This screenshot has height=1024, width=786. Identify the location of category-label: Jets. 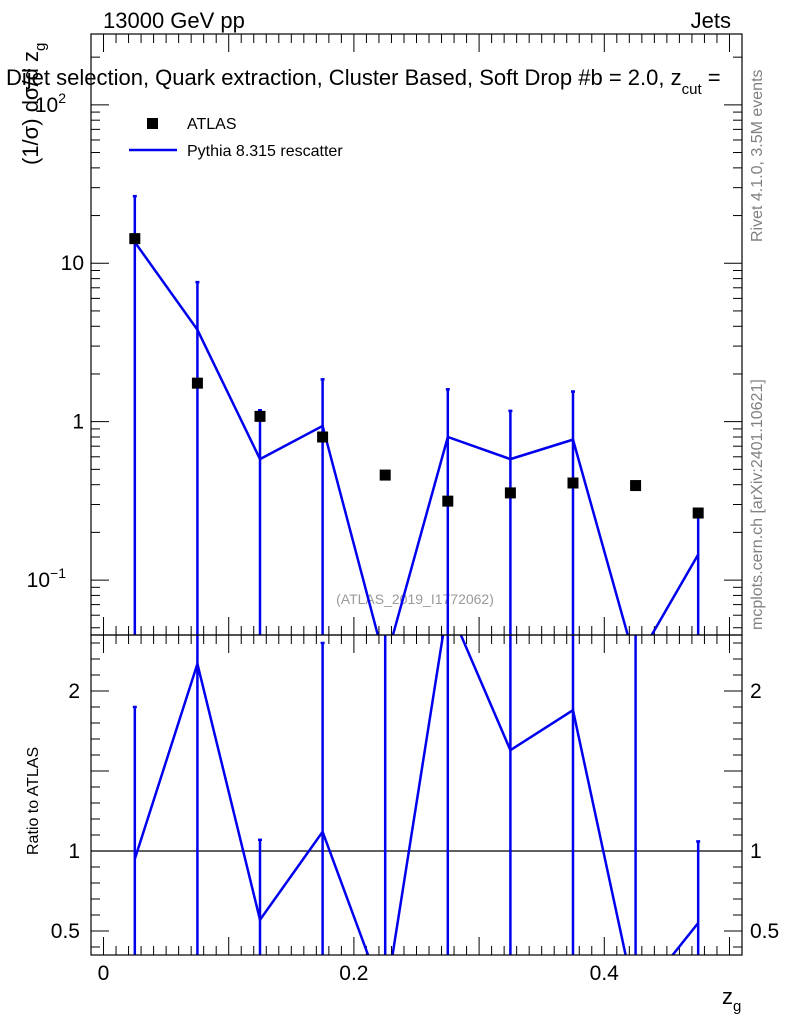
(711, 20).